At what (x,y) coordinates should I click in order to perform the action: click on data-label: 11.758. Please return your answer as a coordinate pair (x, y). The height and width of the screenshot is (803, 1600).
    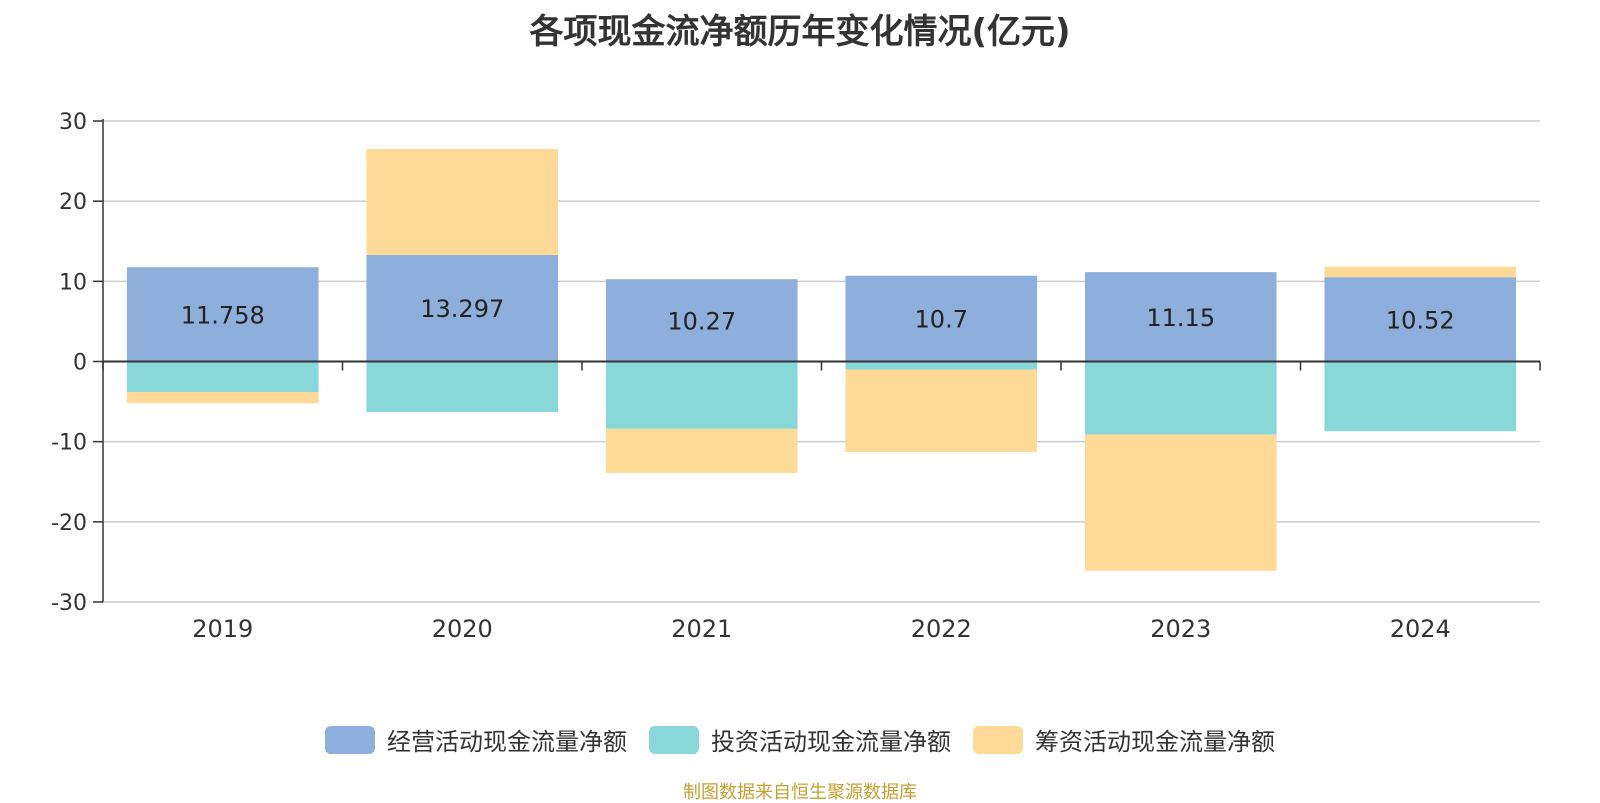
    Looking at the image, I should click on (223, 315).